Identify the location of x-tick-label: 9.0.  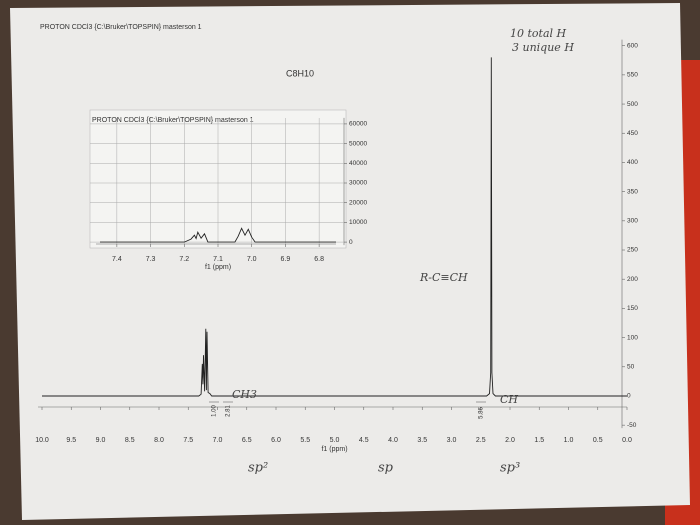
(101, 440).